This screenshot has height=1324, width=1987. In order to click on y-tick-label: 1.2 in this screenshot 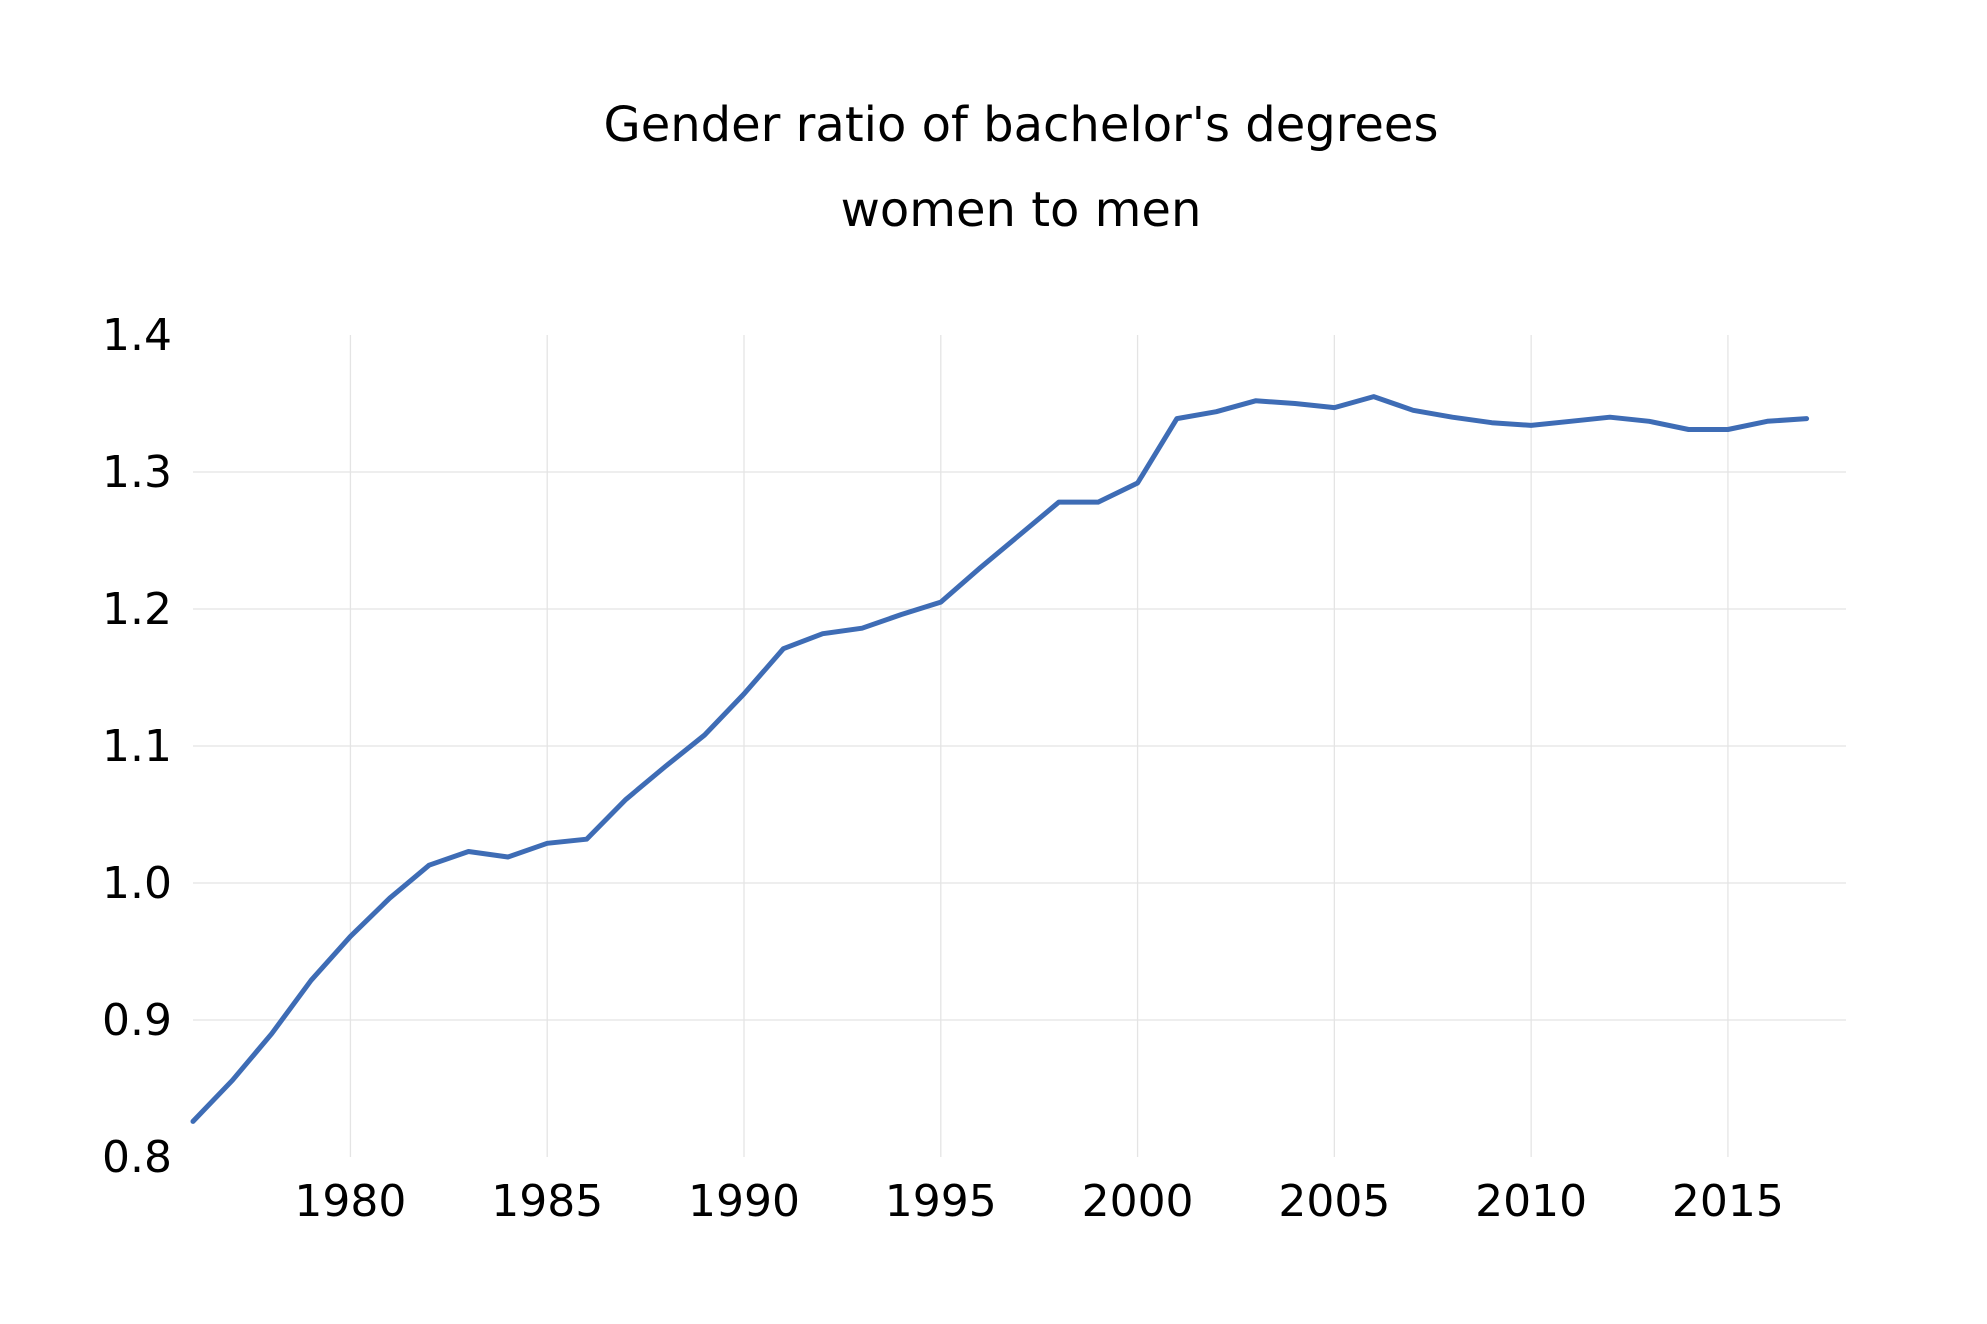, I will do `click(137, 609)`.